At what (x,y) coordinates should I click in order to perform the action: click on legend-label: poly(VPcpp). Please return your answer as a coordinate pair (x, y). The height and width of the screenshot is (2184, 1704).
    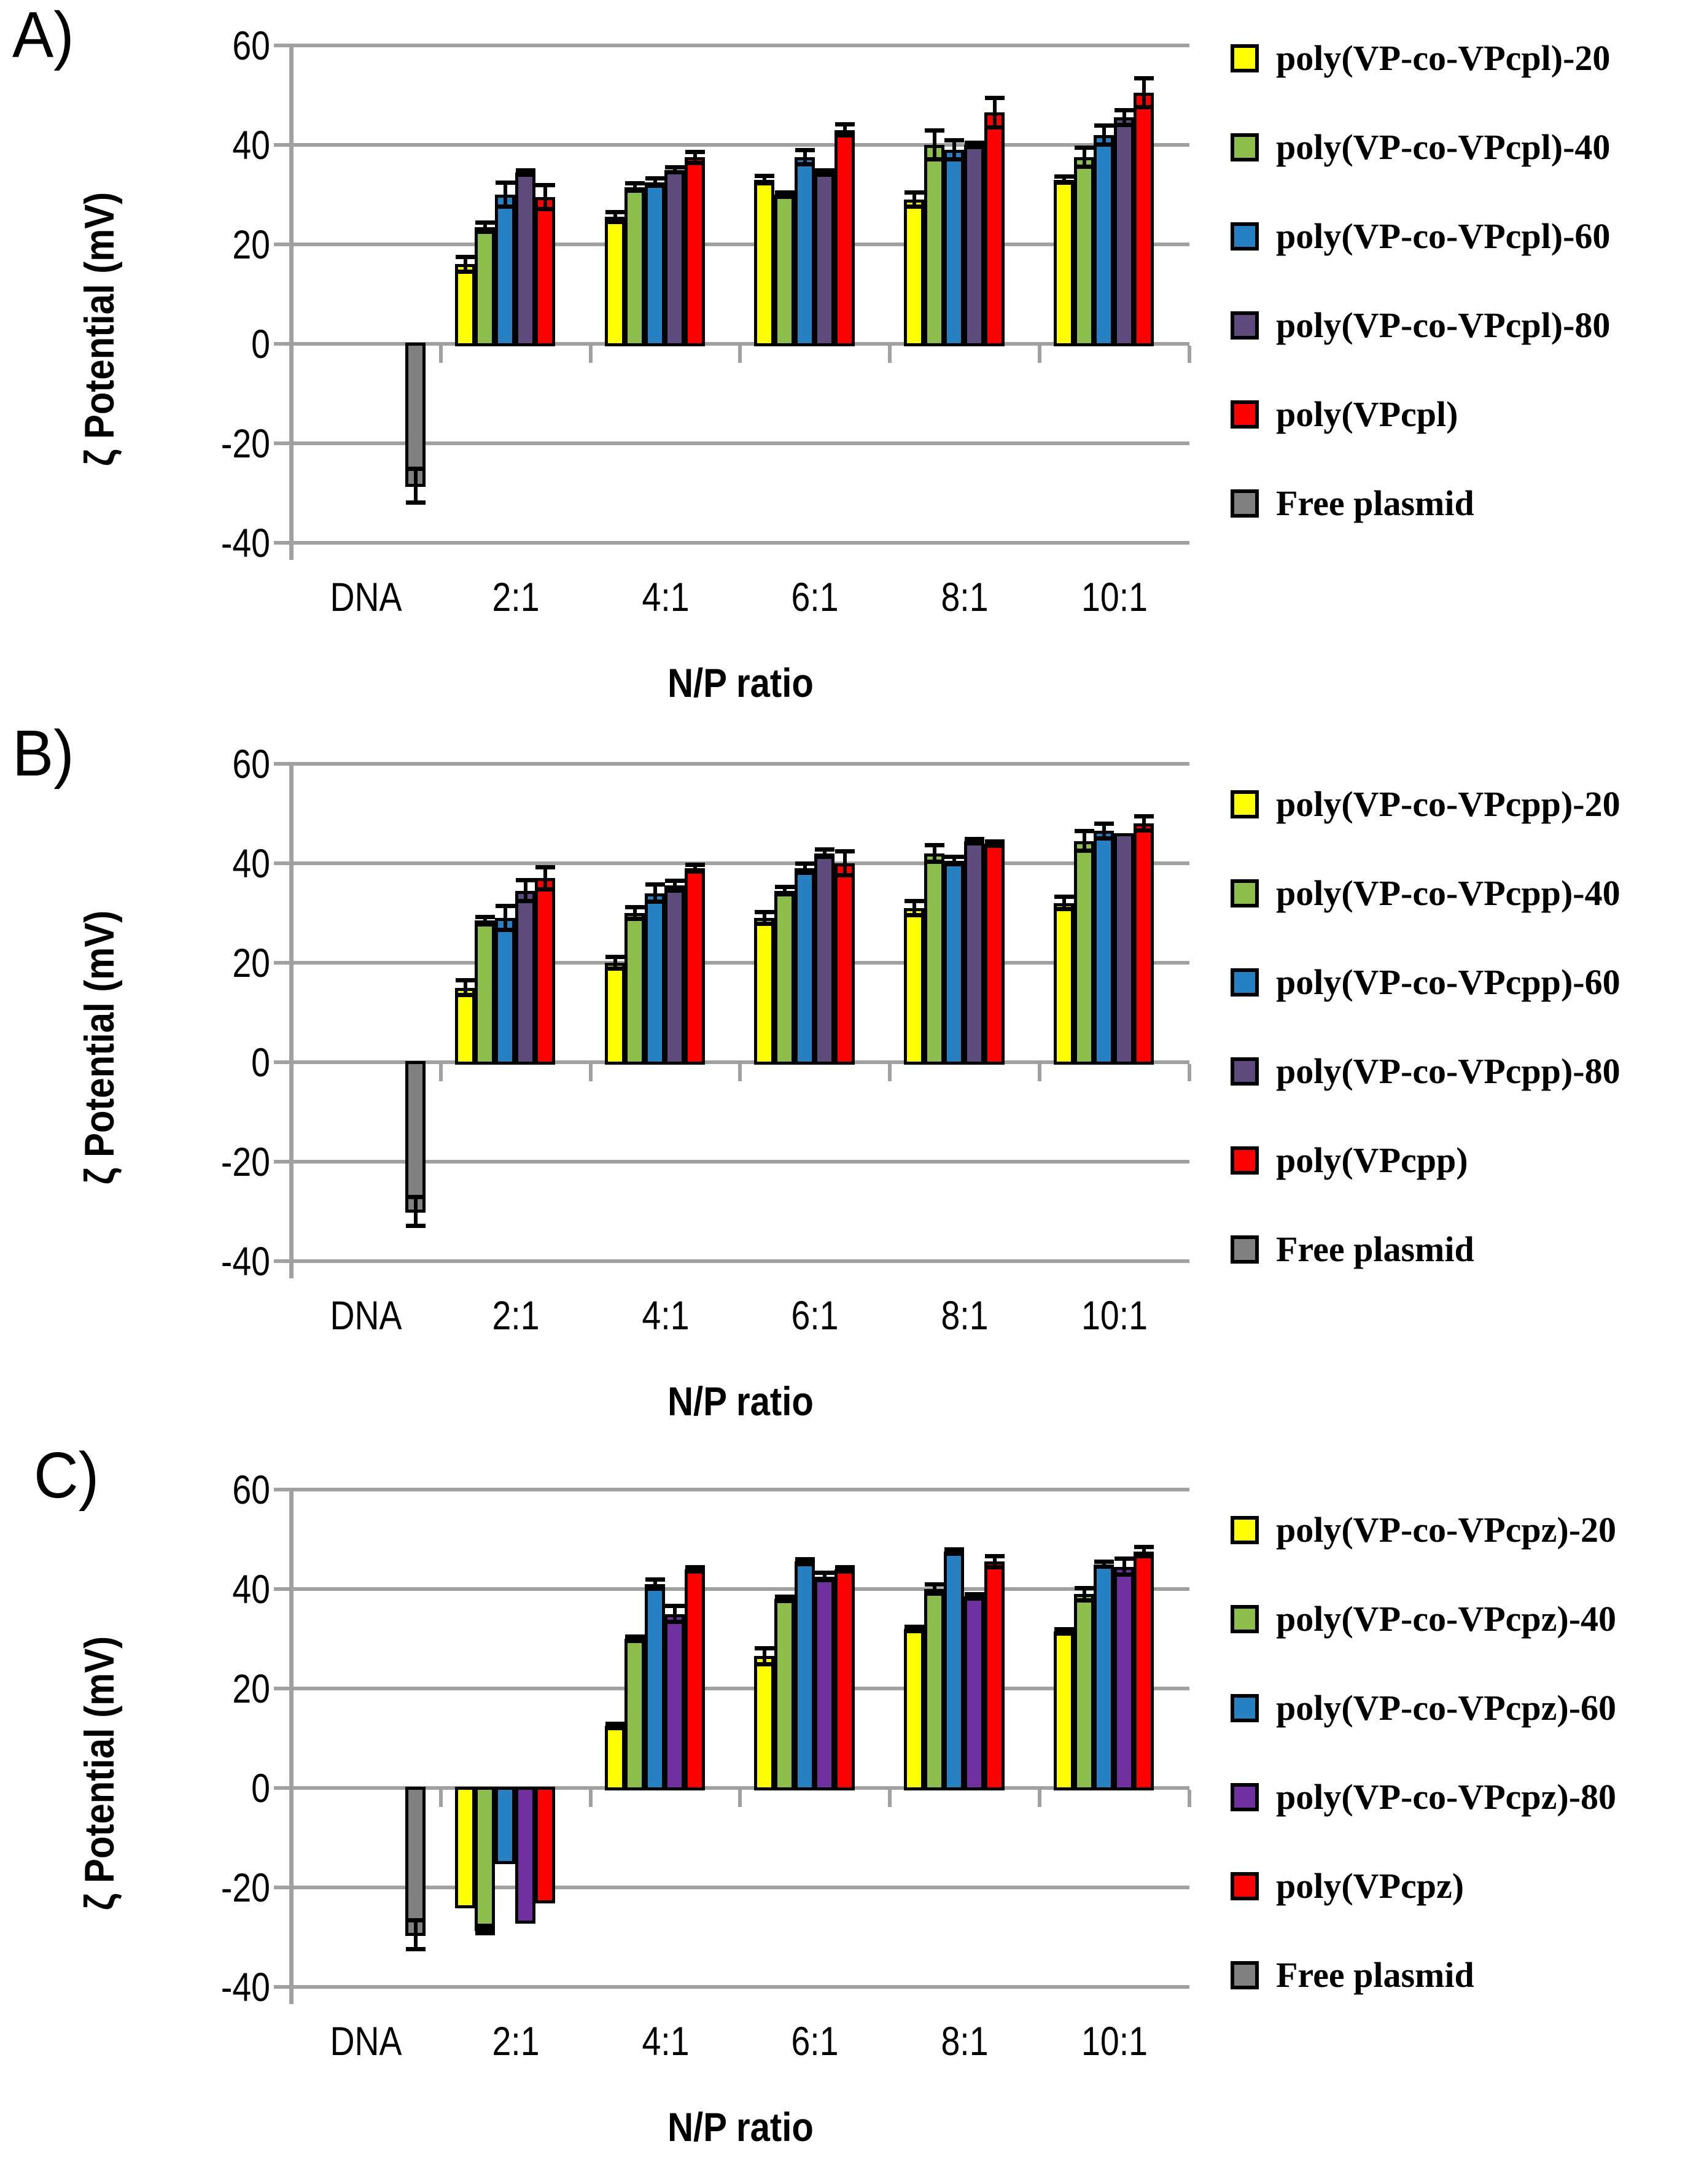
    Looking at the image, I should click on (1372, 1160).